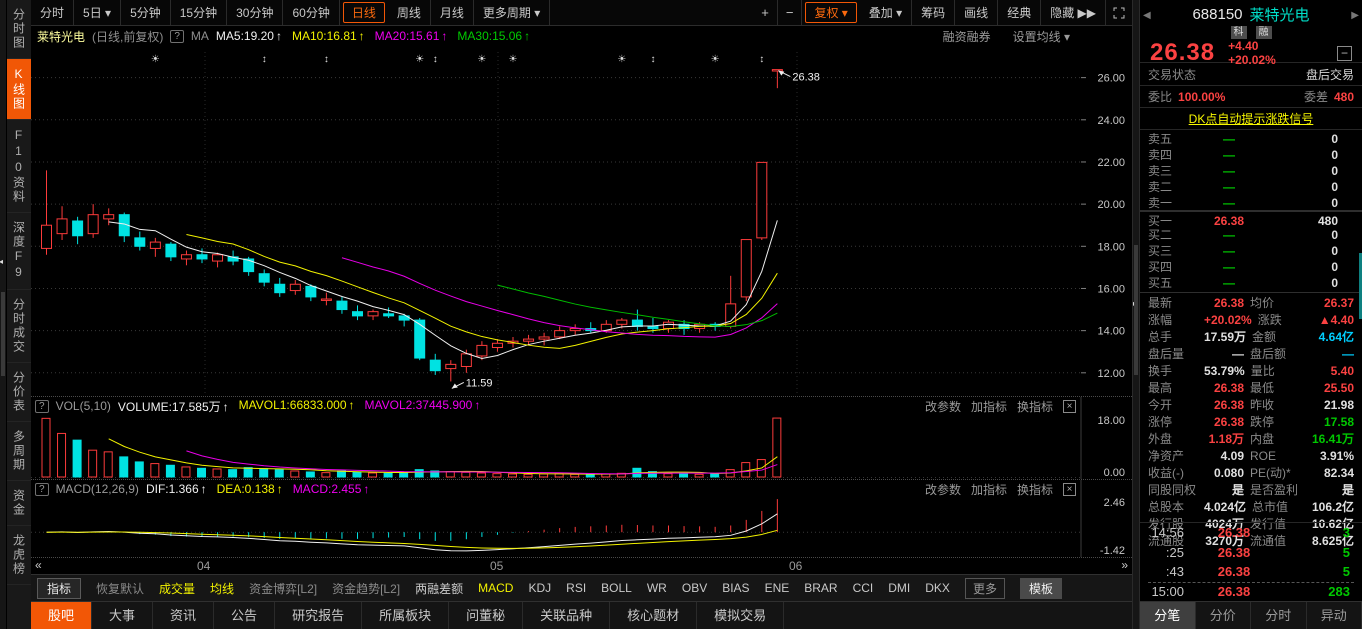 The width and height of the screenshot is (1362, 629). I want to click on chart-tool-button: 隐藏 ▶▶, so click(1073, 12).